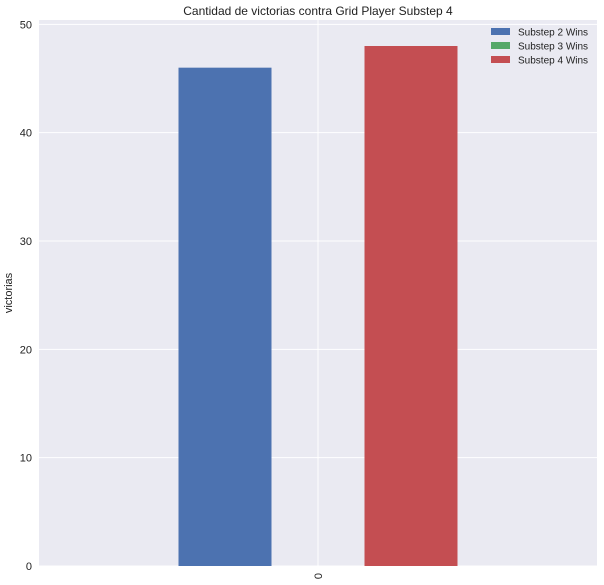 The height and width of the screenshot is (585, 604). Describe the element at coordinates (9, 292) in the screenshot. I see `y-axis-label: victorias` at that location.